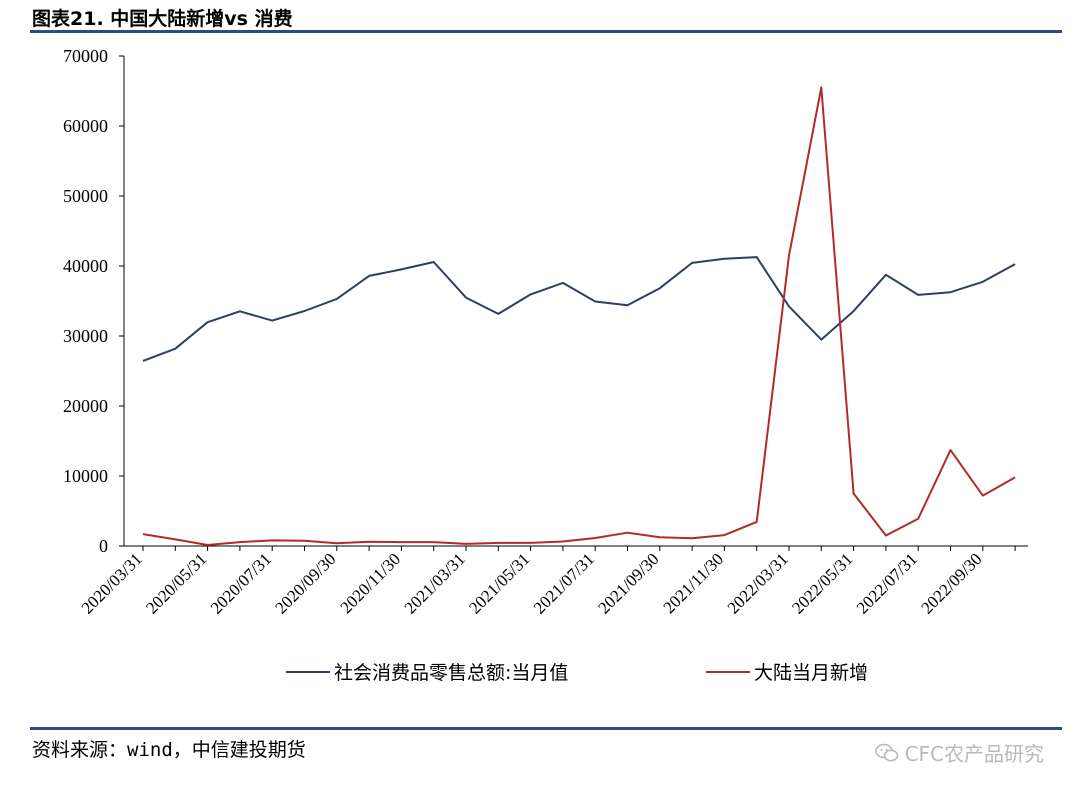  Describe the element at coordinates (546, 31) in the screenshot. I see `top-rule` at that location.